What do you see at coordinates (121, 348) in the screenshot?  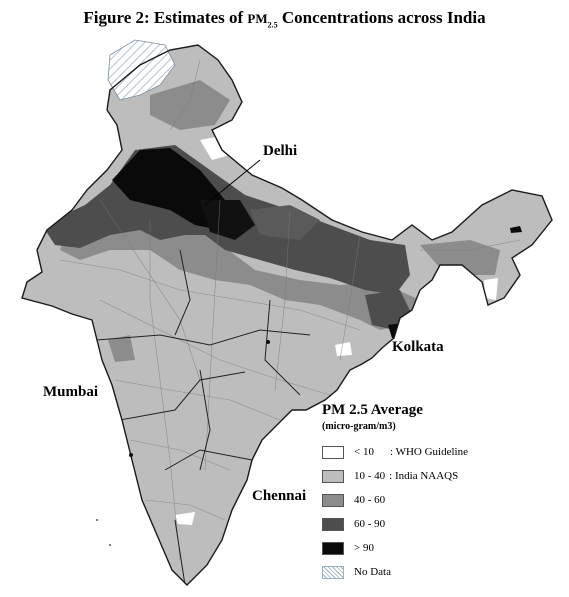 I see `zone-40-60-west` at bounding box center [121, 348].